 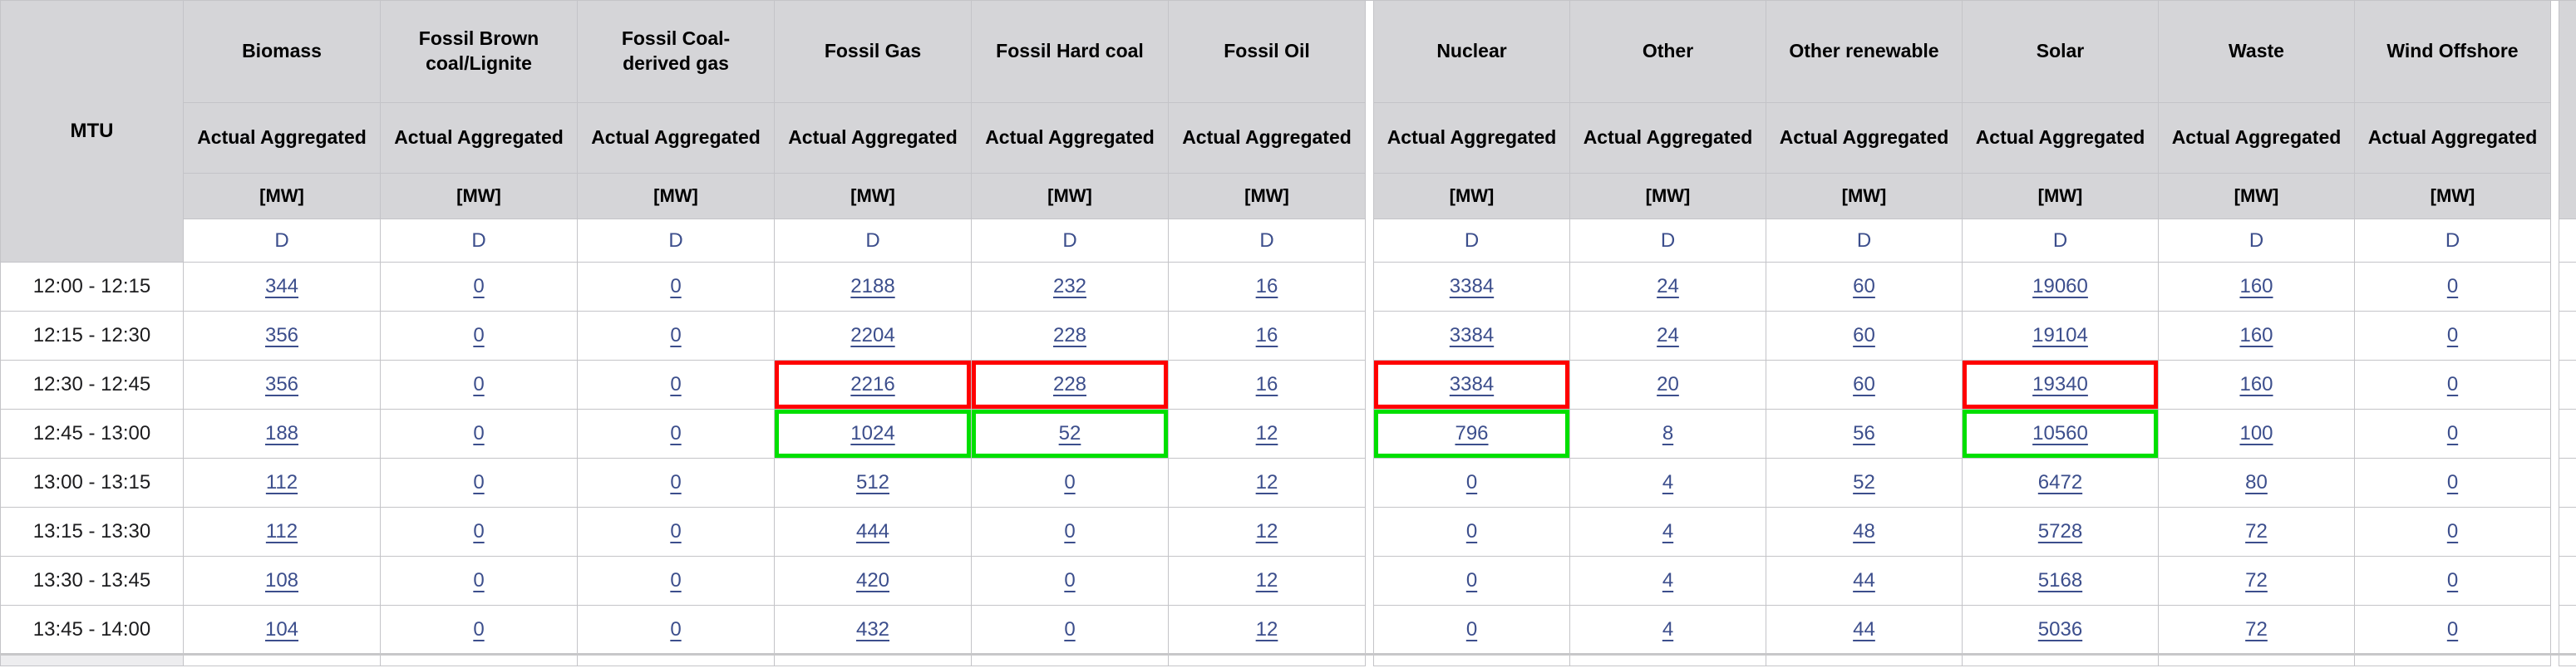 What do you see at coordinates (281, 286) in the screenshot?
I see `value-link: 344` at bounding box center [281, 286].